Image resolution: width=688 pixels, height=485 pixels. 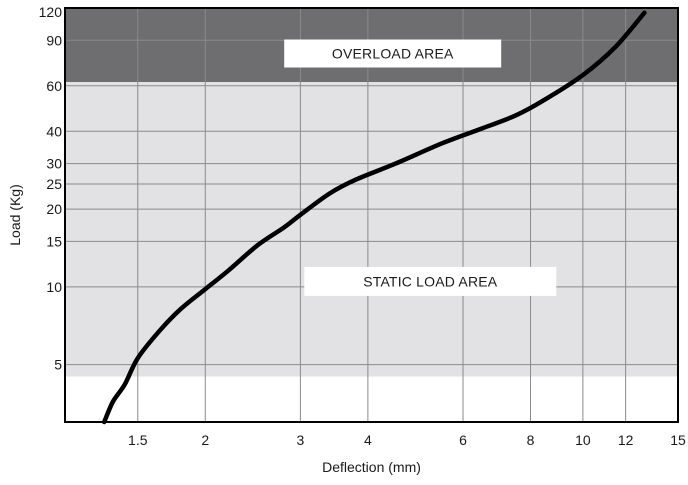 What do you see at coordinates (58, 365) in the screenshot?
I see `y-tick-label: 5` at bounding box center [58, 365].